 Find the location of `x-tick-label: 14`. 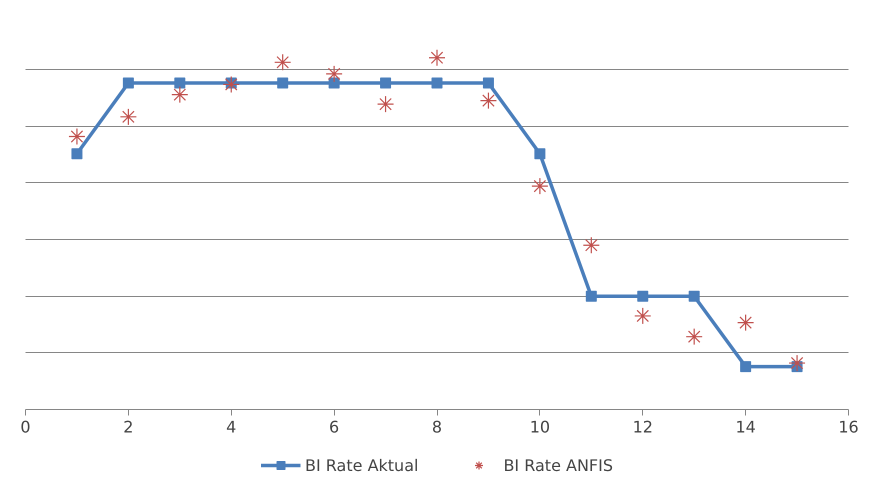

x-tick-label: 14 is located at coordinates (745, 427).